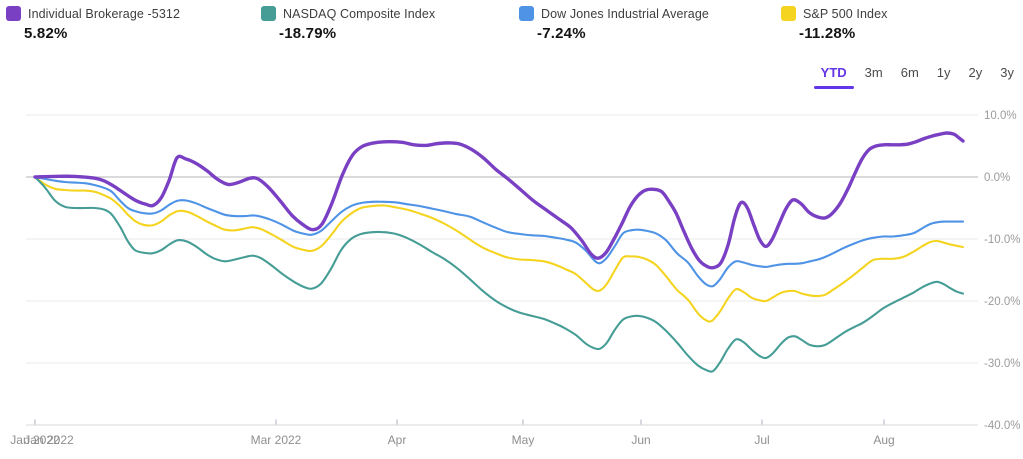 Image resolution: width=1023 pixels, height=459 pixels. I want to click on y-axis-label: -30.0%, so click(1002, 364).